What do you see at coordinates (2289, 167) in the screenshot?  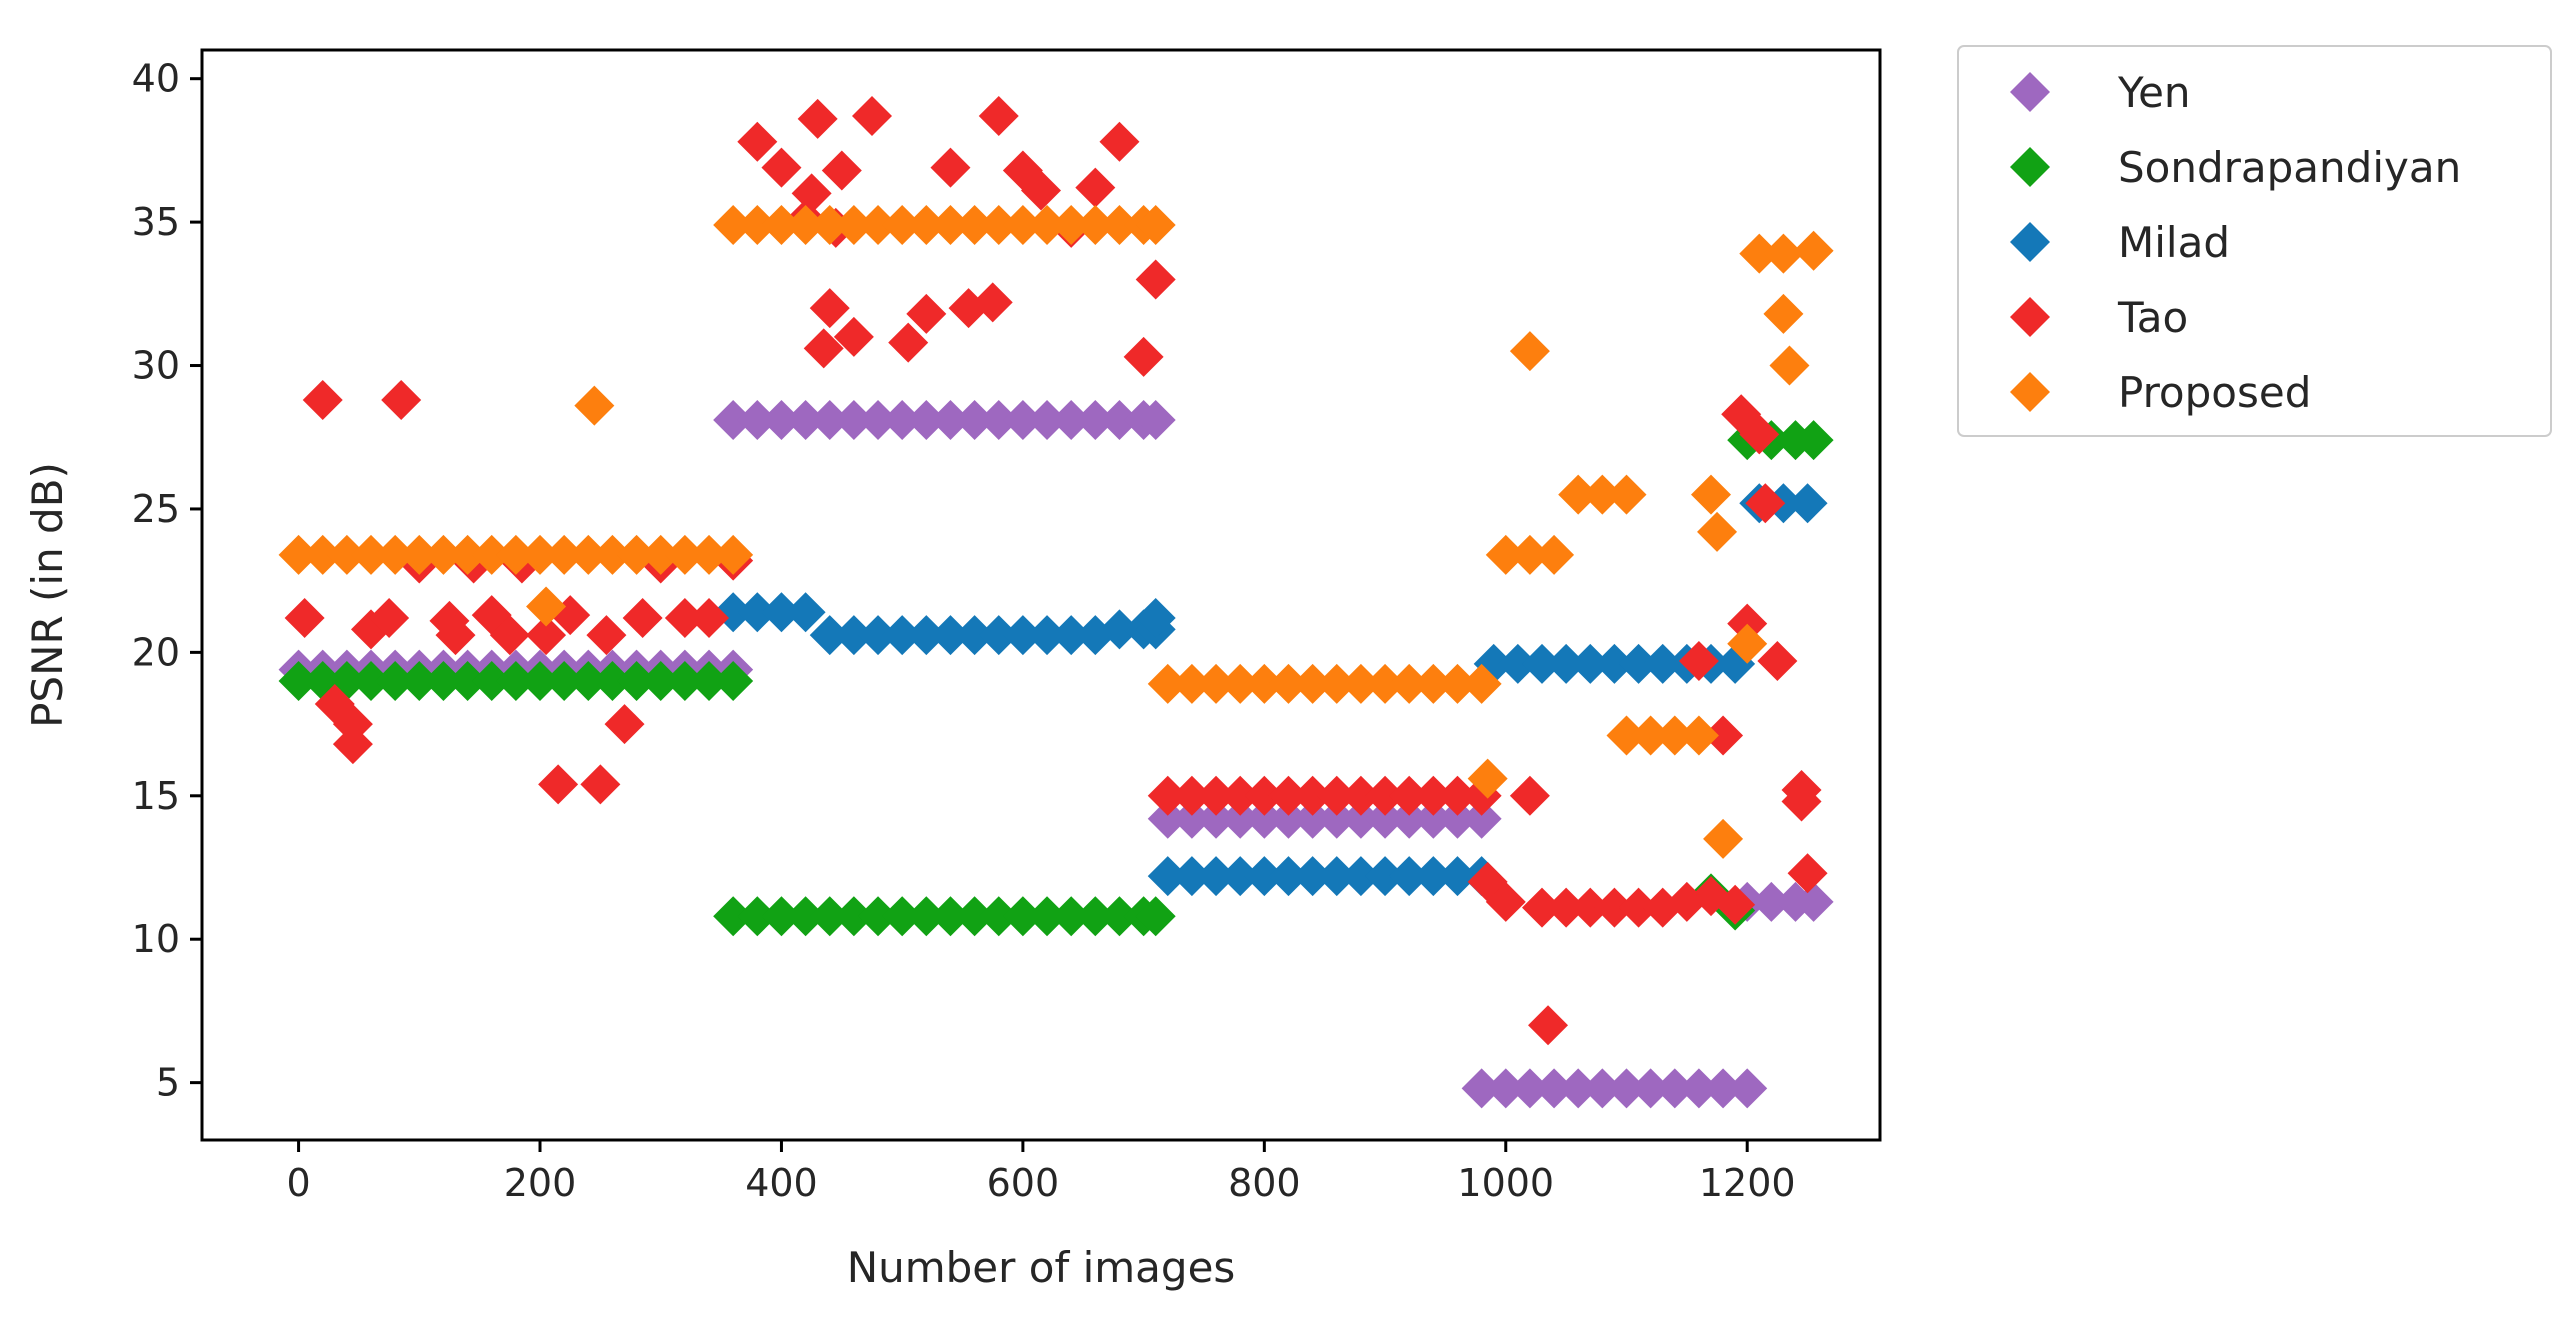 I see `legend-label: Sondrapandiyan` at bounding box center [2289, 167].